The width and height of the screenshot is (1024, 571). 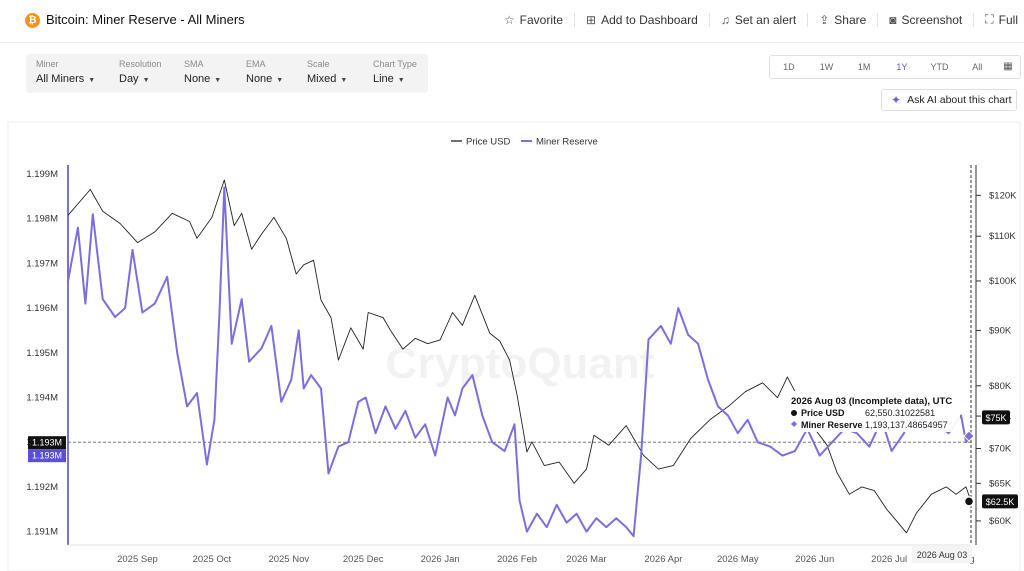 What do you see at coordinates (42, 397) in the screenshot?
I see `left-tick-label: 1.194M` at bounding box center [42, 397].